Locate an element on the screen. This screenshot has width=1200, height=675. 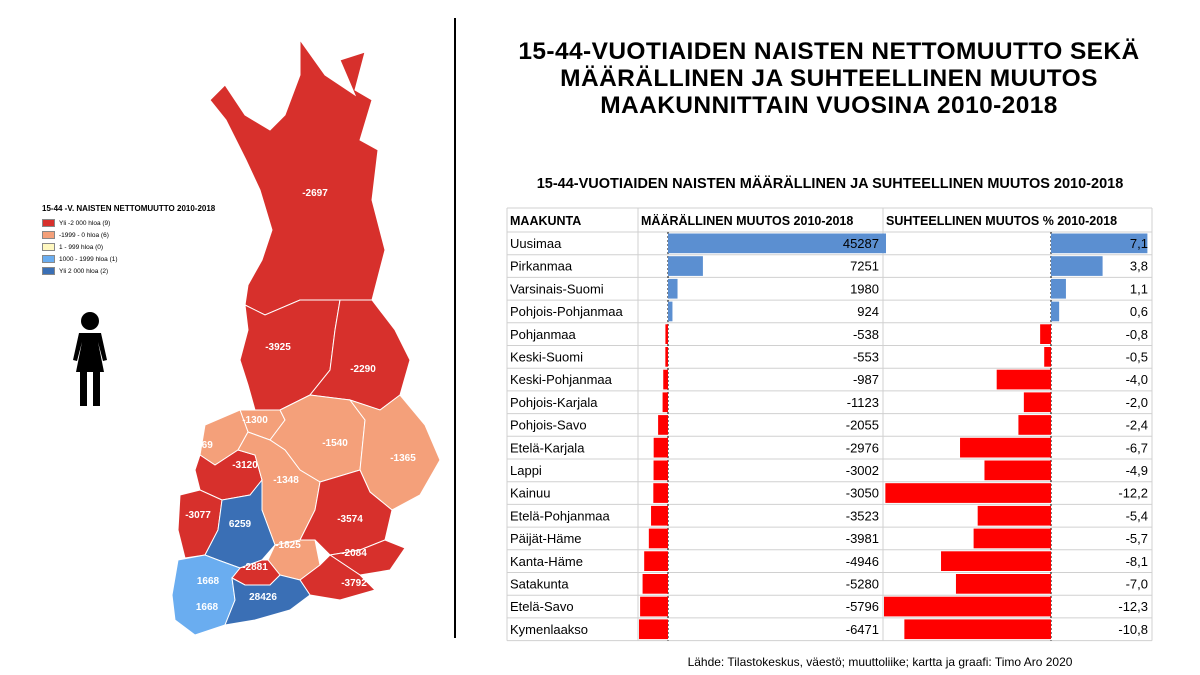
data-label: -5280 is located at coordinates (862, 584).